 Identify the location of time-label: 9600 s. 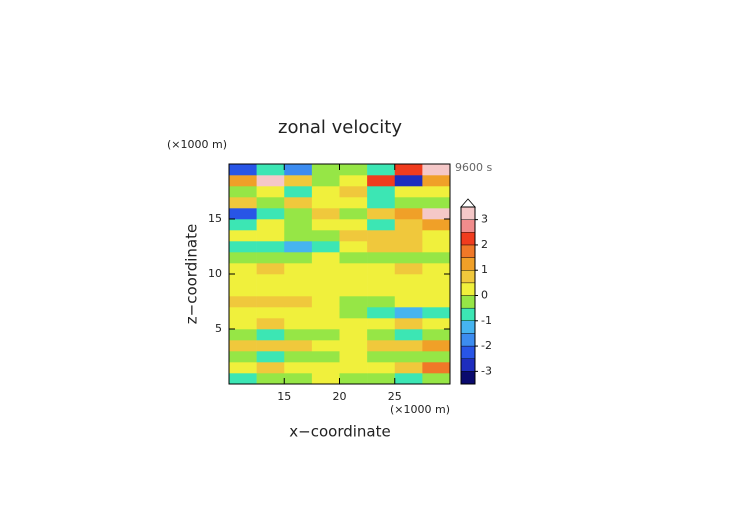
(473, 167).